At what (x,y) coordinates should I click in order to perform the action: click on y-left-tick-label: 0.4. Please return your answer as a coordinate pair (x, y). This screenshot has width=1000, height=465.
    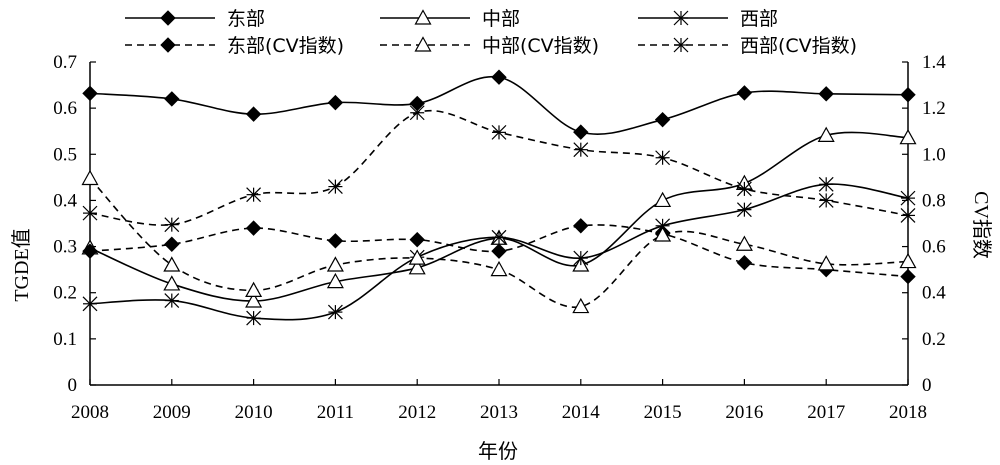
    Looking at the image, I should click on (65, 200).